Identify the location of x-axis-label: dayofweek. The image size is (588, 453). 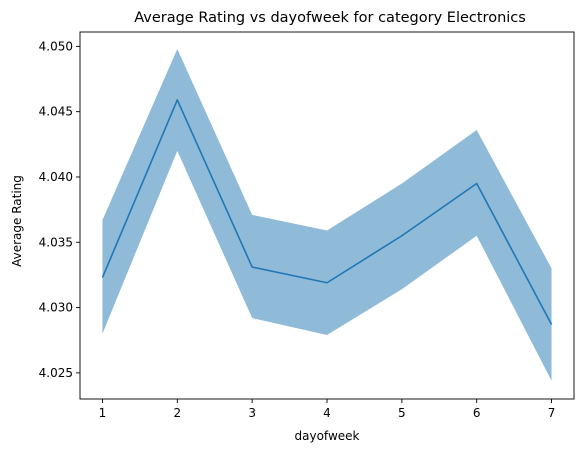
(327, 436).